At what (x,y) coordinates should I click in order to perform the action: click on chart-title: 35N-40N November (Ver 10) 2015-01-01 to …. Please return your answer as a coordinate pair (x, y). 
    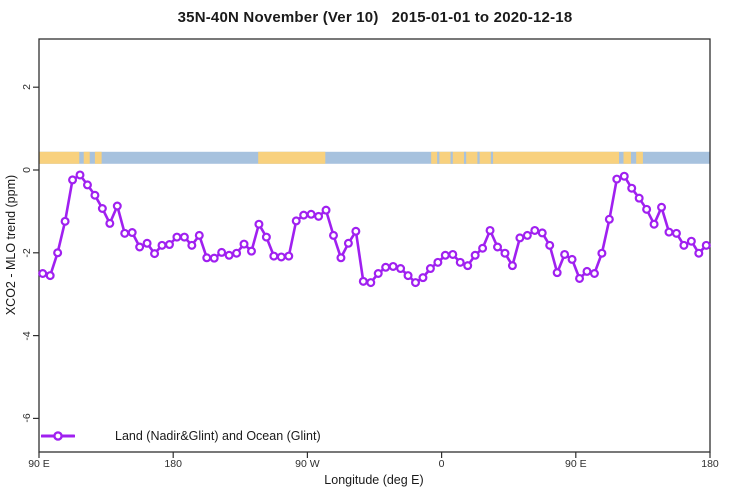
    Looking at the image, I should click on (375, 17).